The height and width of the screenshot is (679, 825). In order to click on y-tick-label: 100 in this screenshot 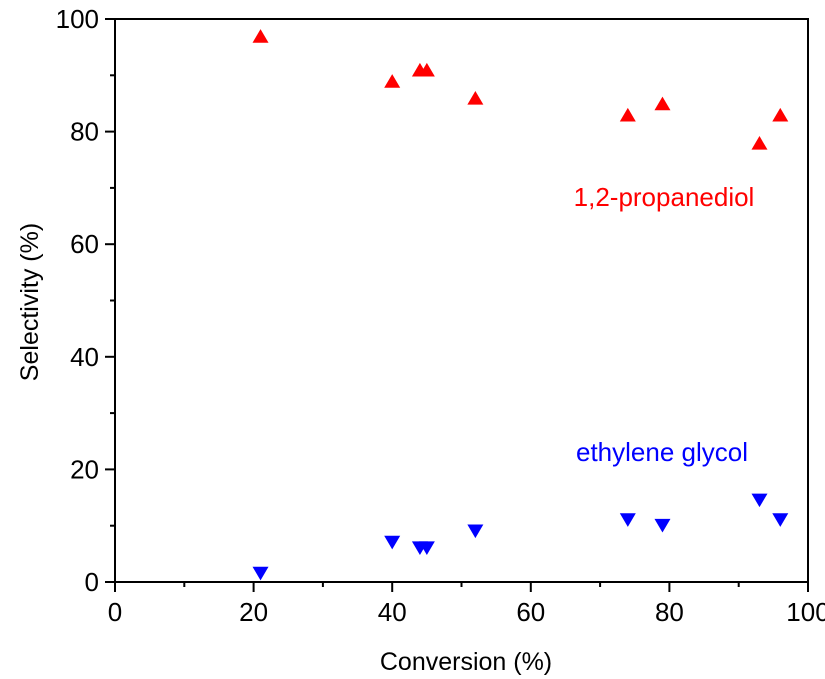, I will do `click(77, 19)`.